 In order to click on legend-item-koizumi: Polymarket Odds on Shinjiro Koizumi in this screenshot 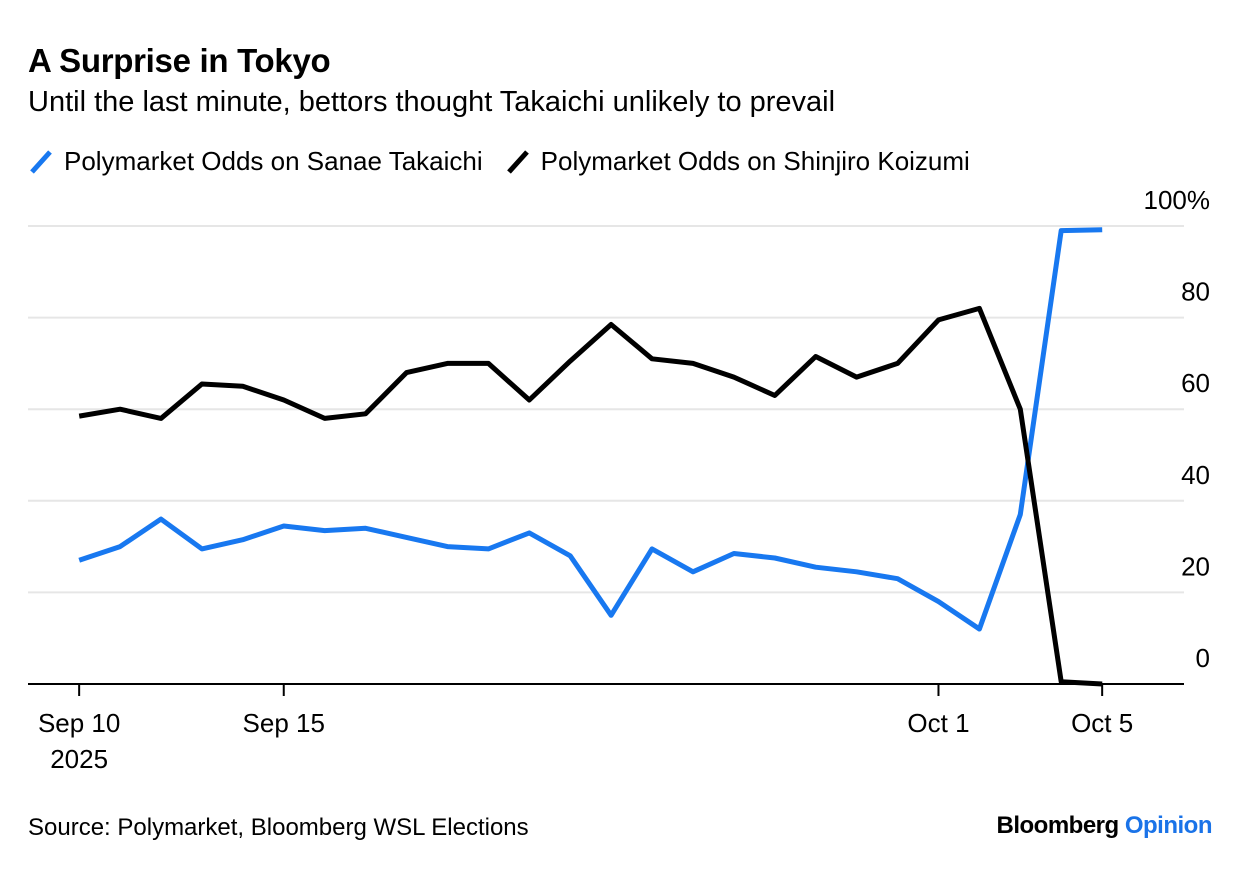, I will do `click(737, 161)`.